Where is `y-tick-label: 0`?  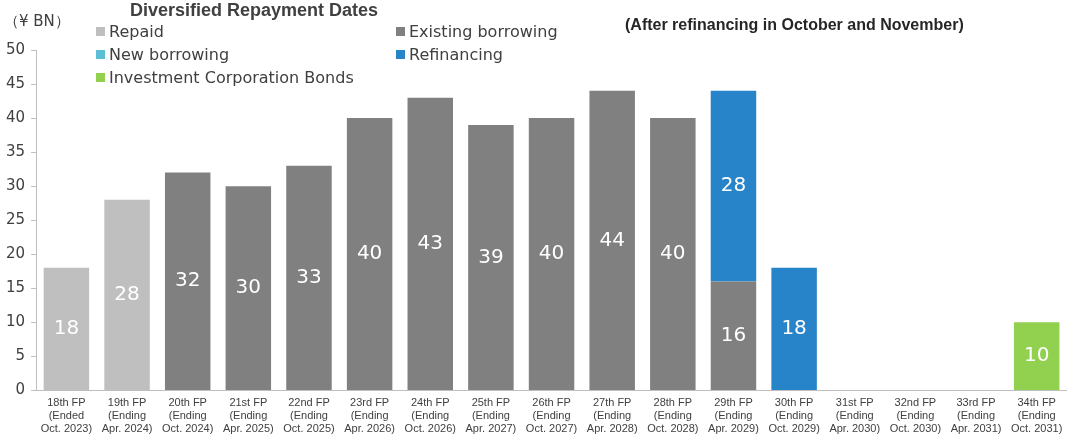 y-tick-label: 0 is located at coordinates (20, 389).